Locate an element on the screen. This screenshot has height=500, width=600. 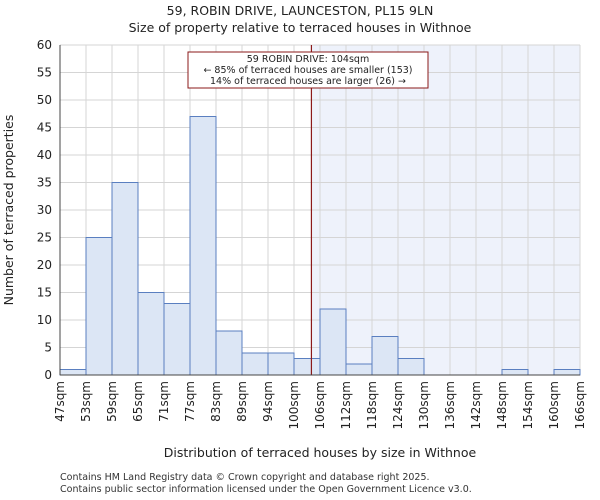
y-tick-label: 60 is located at coordinates (44, 45).